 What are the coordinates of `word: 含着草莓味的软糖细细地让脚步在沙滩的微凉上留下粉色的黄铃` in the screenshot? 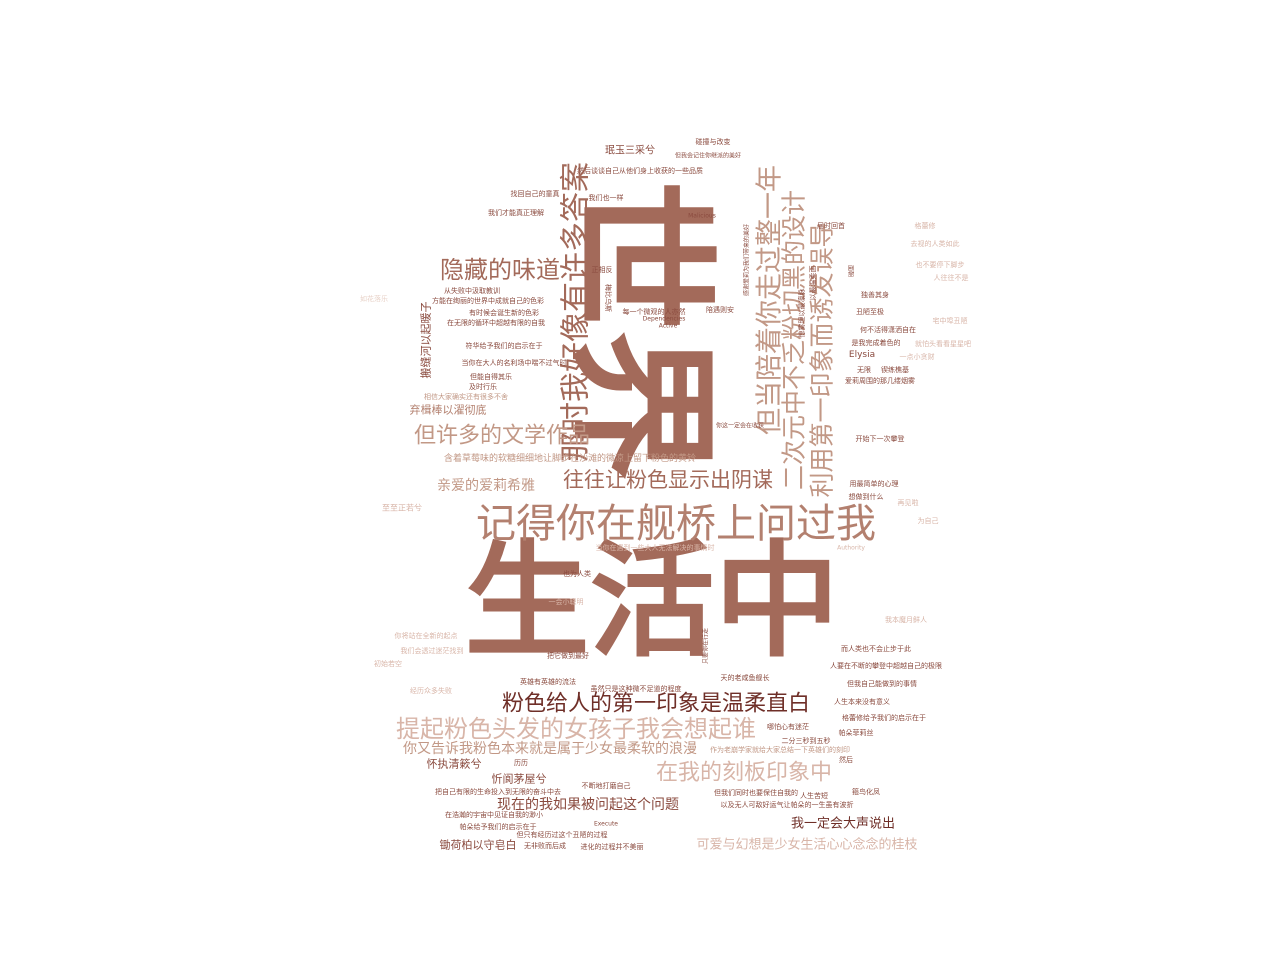 It's located at (570, 458).